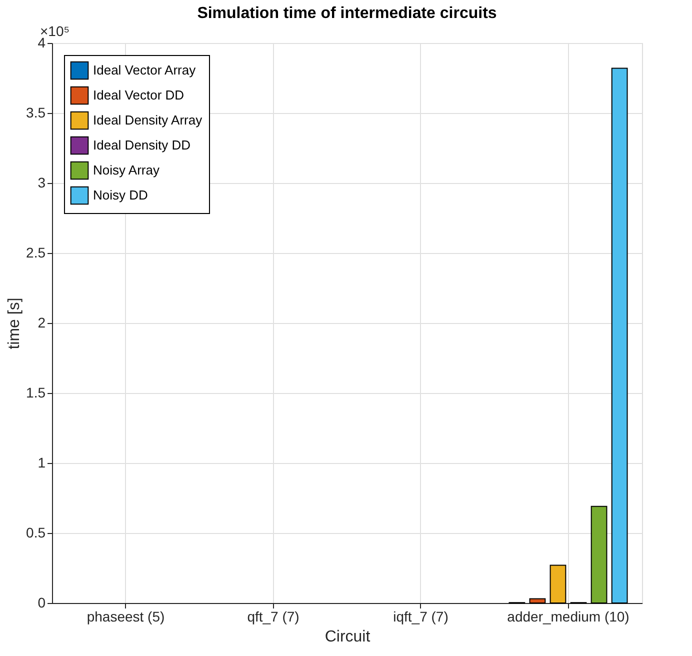 This screenshot has height=656, width=692. Describe the element at coordinates (15, 324) in the screenshot. I see `y-axis-title: time [s]` at that location.